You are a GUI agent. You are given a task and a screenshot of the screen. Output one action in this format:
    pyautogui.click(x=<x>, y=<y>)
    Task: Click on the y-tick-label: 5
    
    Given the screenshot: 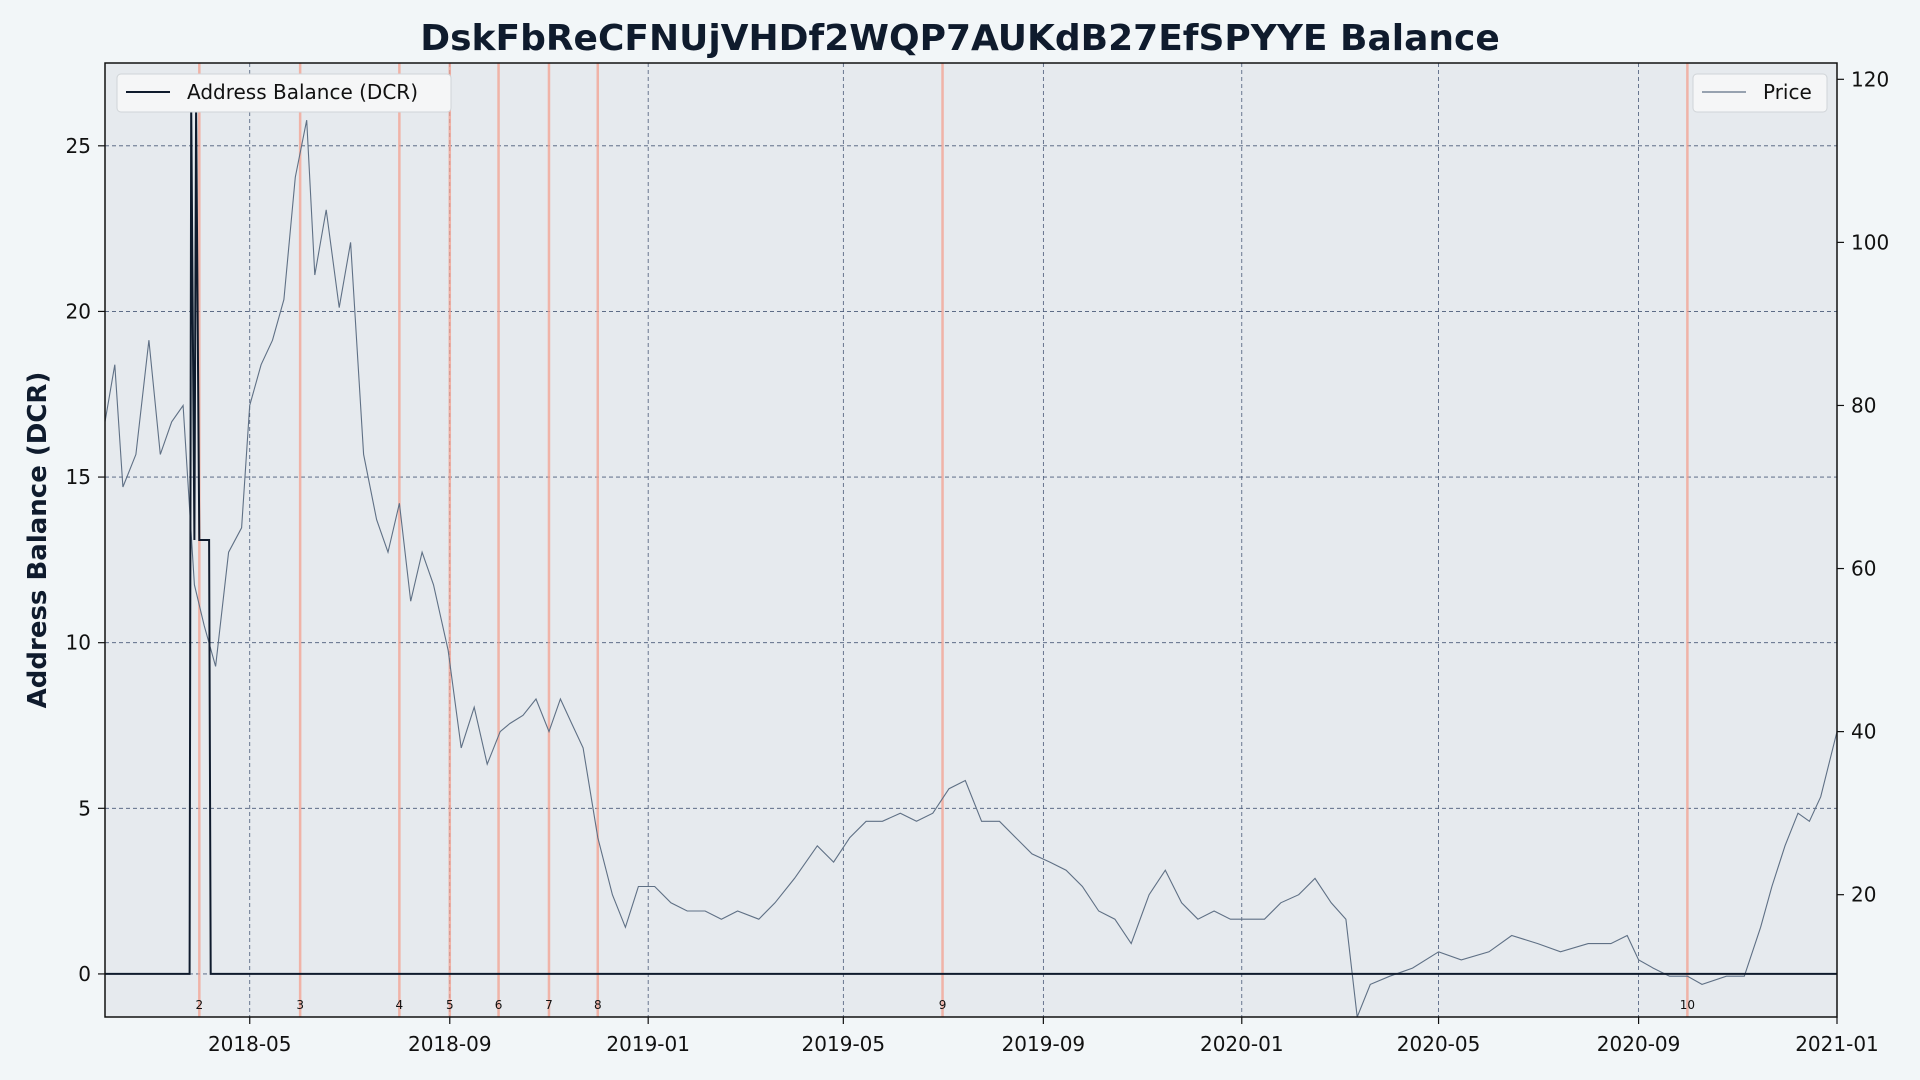 What is the action you would take?
    pyautogui.click(x=84, y=808)
    